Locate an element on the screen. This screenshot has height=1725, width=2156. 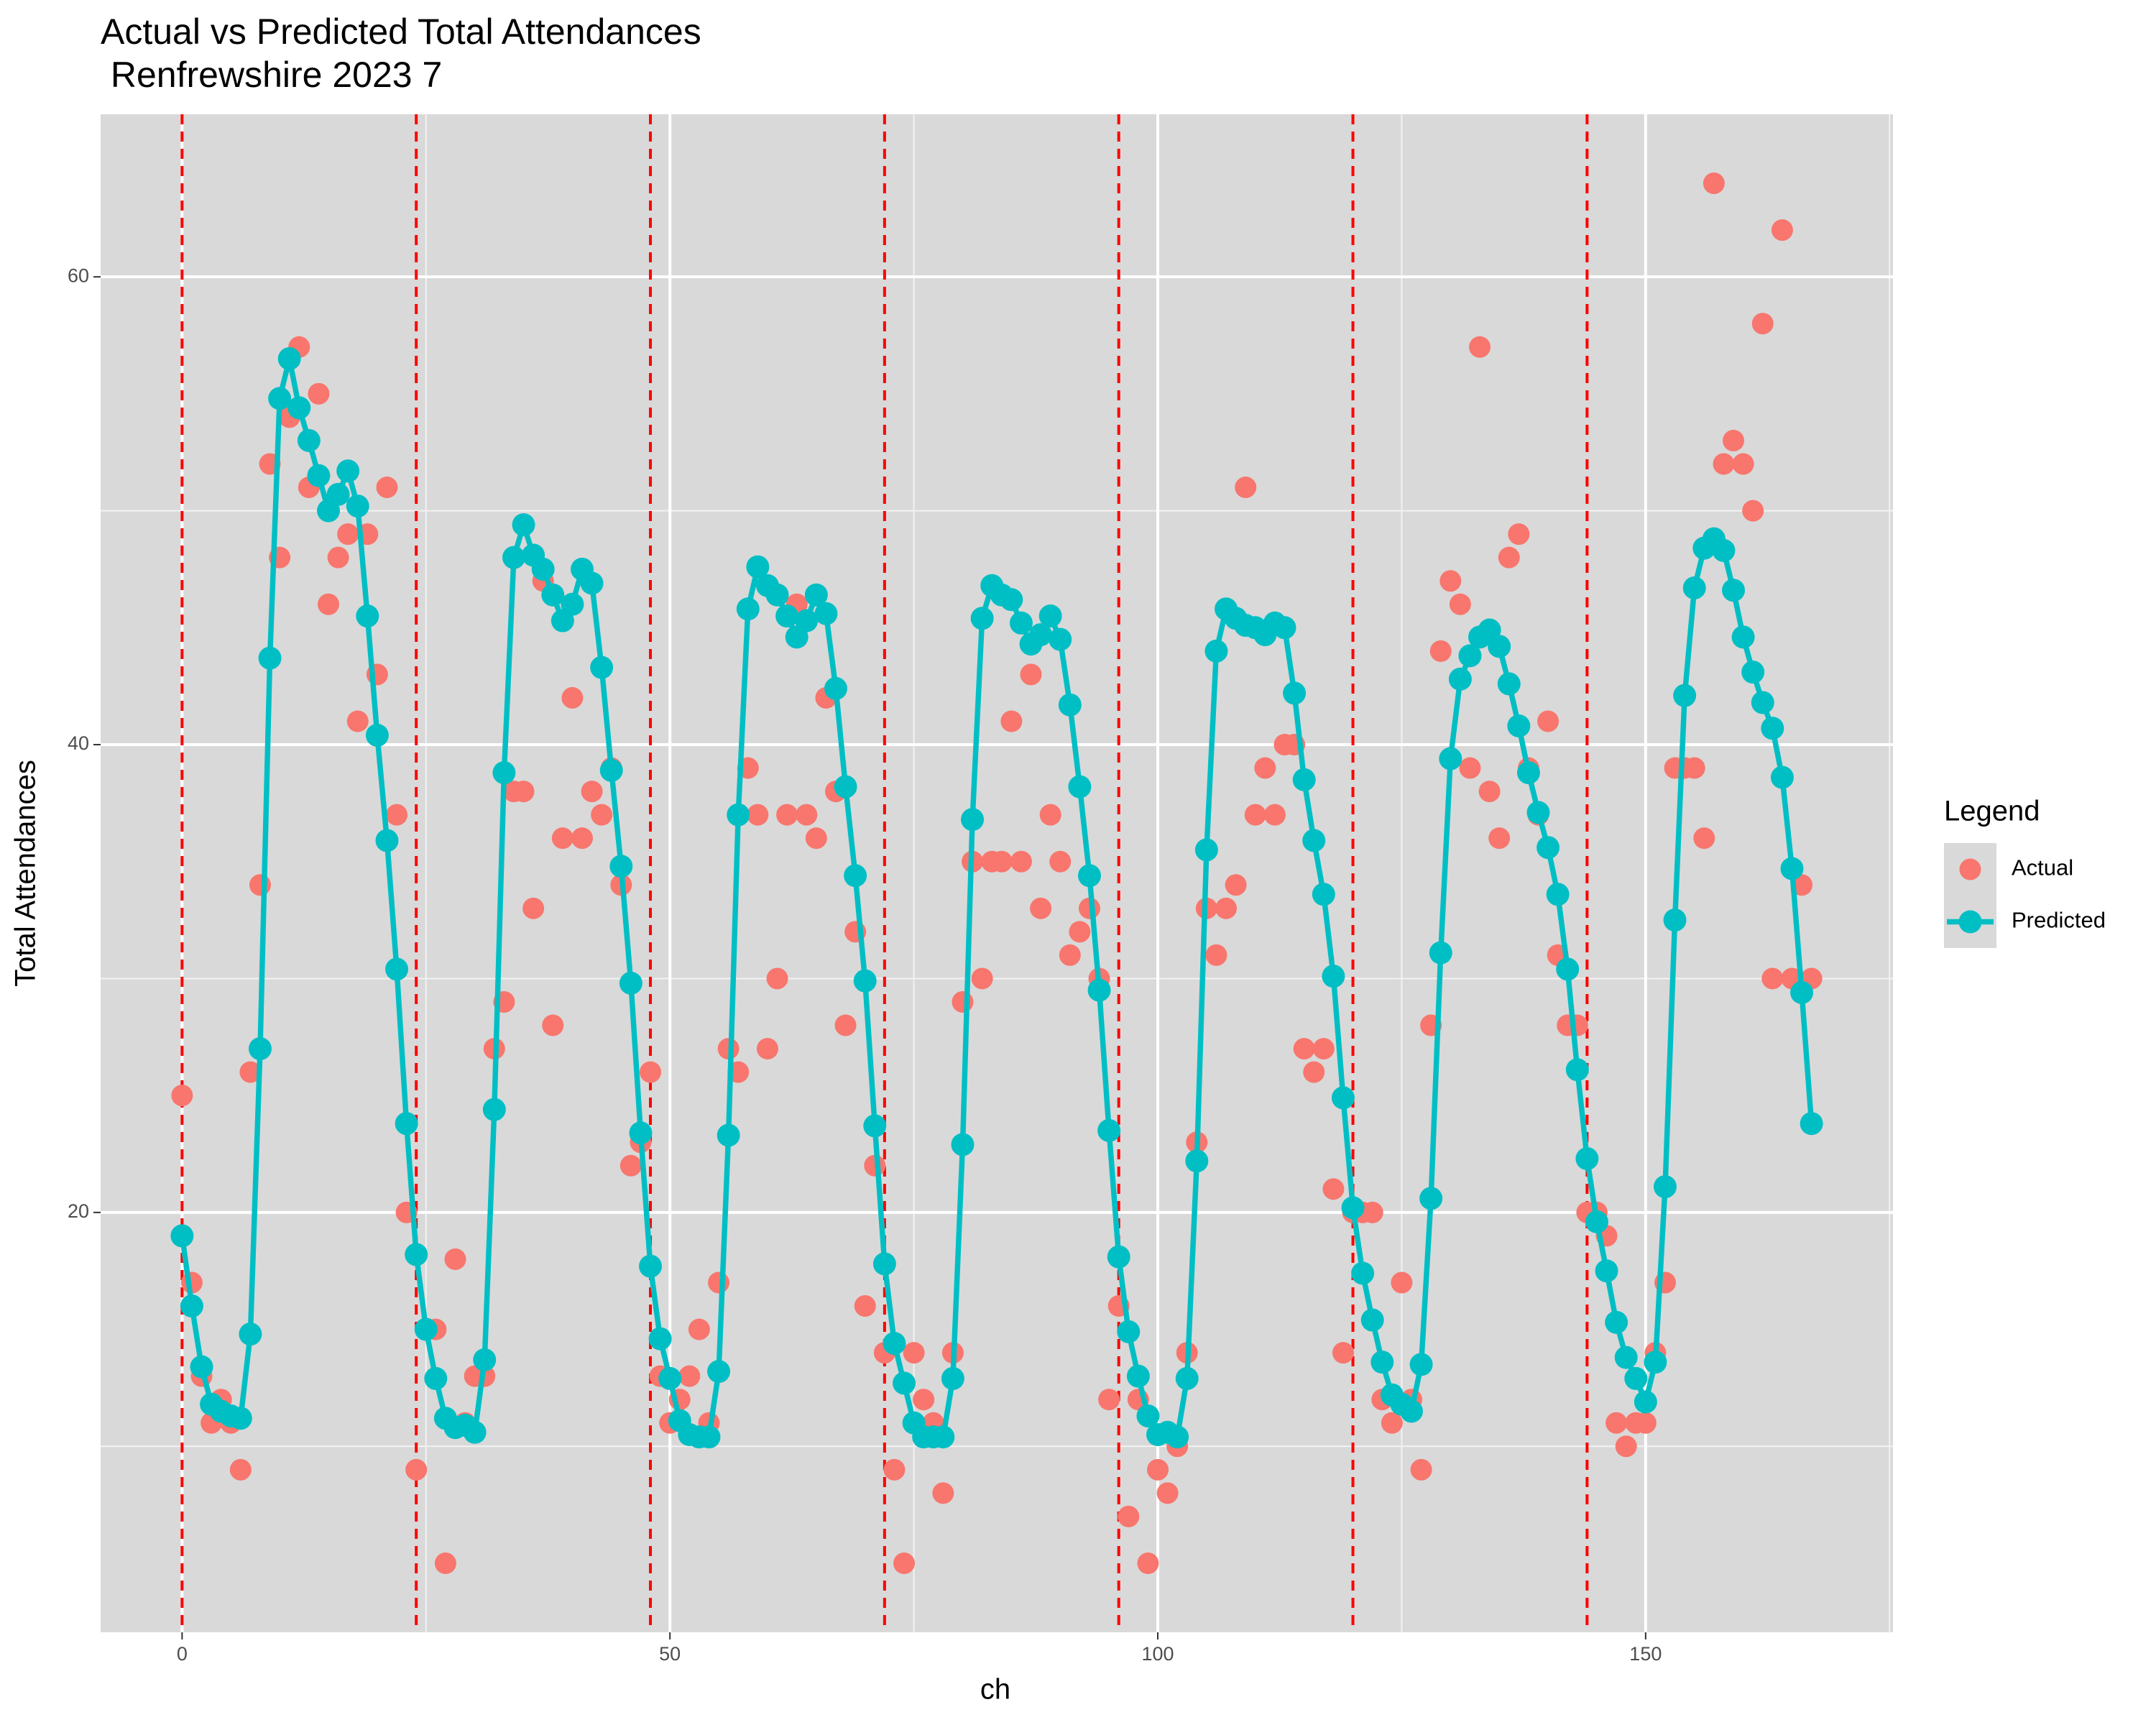
y-tick-label: 60 is located at coordinates (78, 275).